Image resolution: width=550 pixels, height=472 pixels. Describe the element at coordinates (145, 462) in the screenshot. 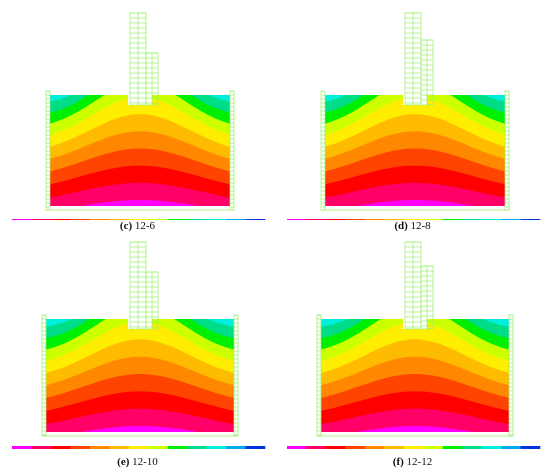

I see `panel-label: 12-10` at that location.